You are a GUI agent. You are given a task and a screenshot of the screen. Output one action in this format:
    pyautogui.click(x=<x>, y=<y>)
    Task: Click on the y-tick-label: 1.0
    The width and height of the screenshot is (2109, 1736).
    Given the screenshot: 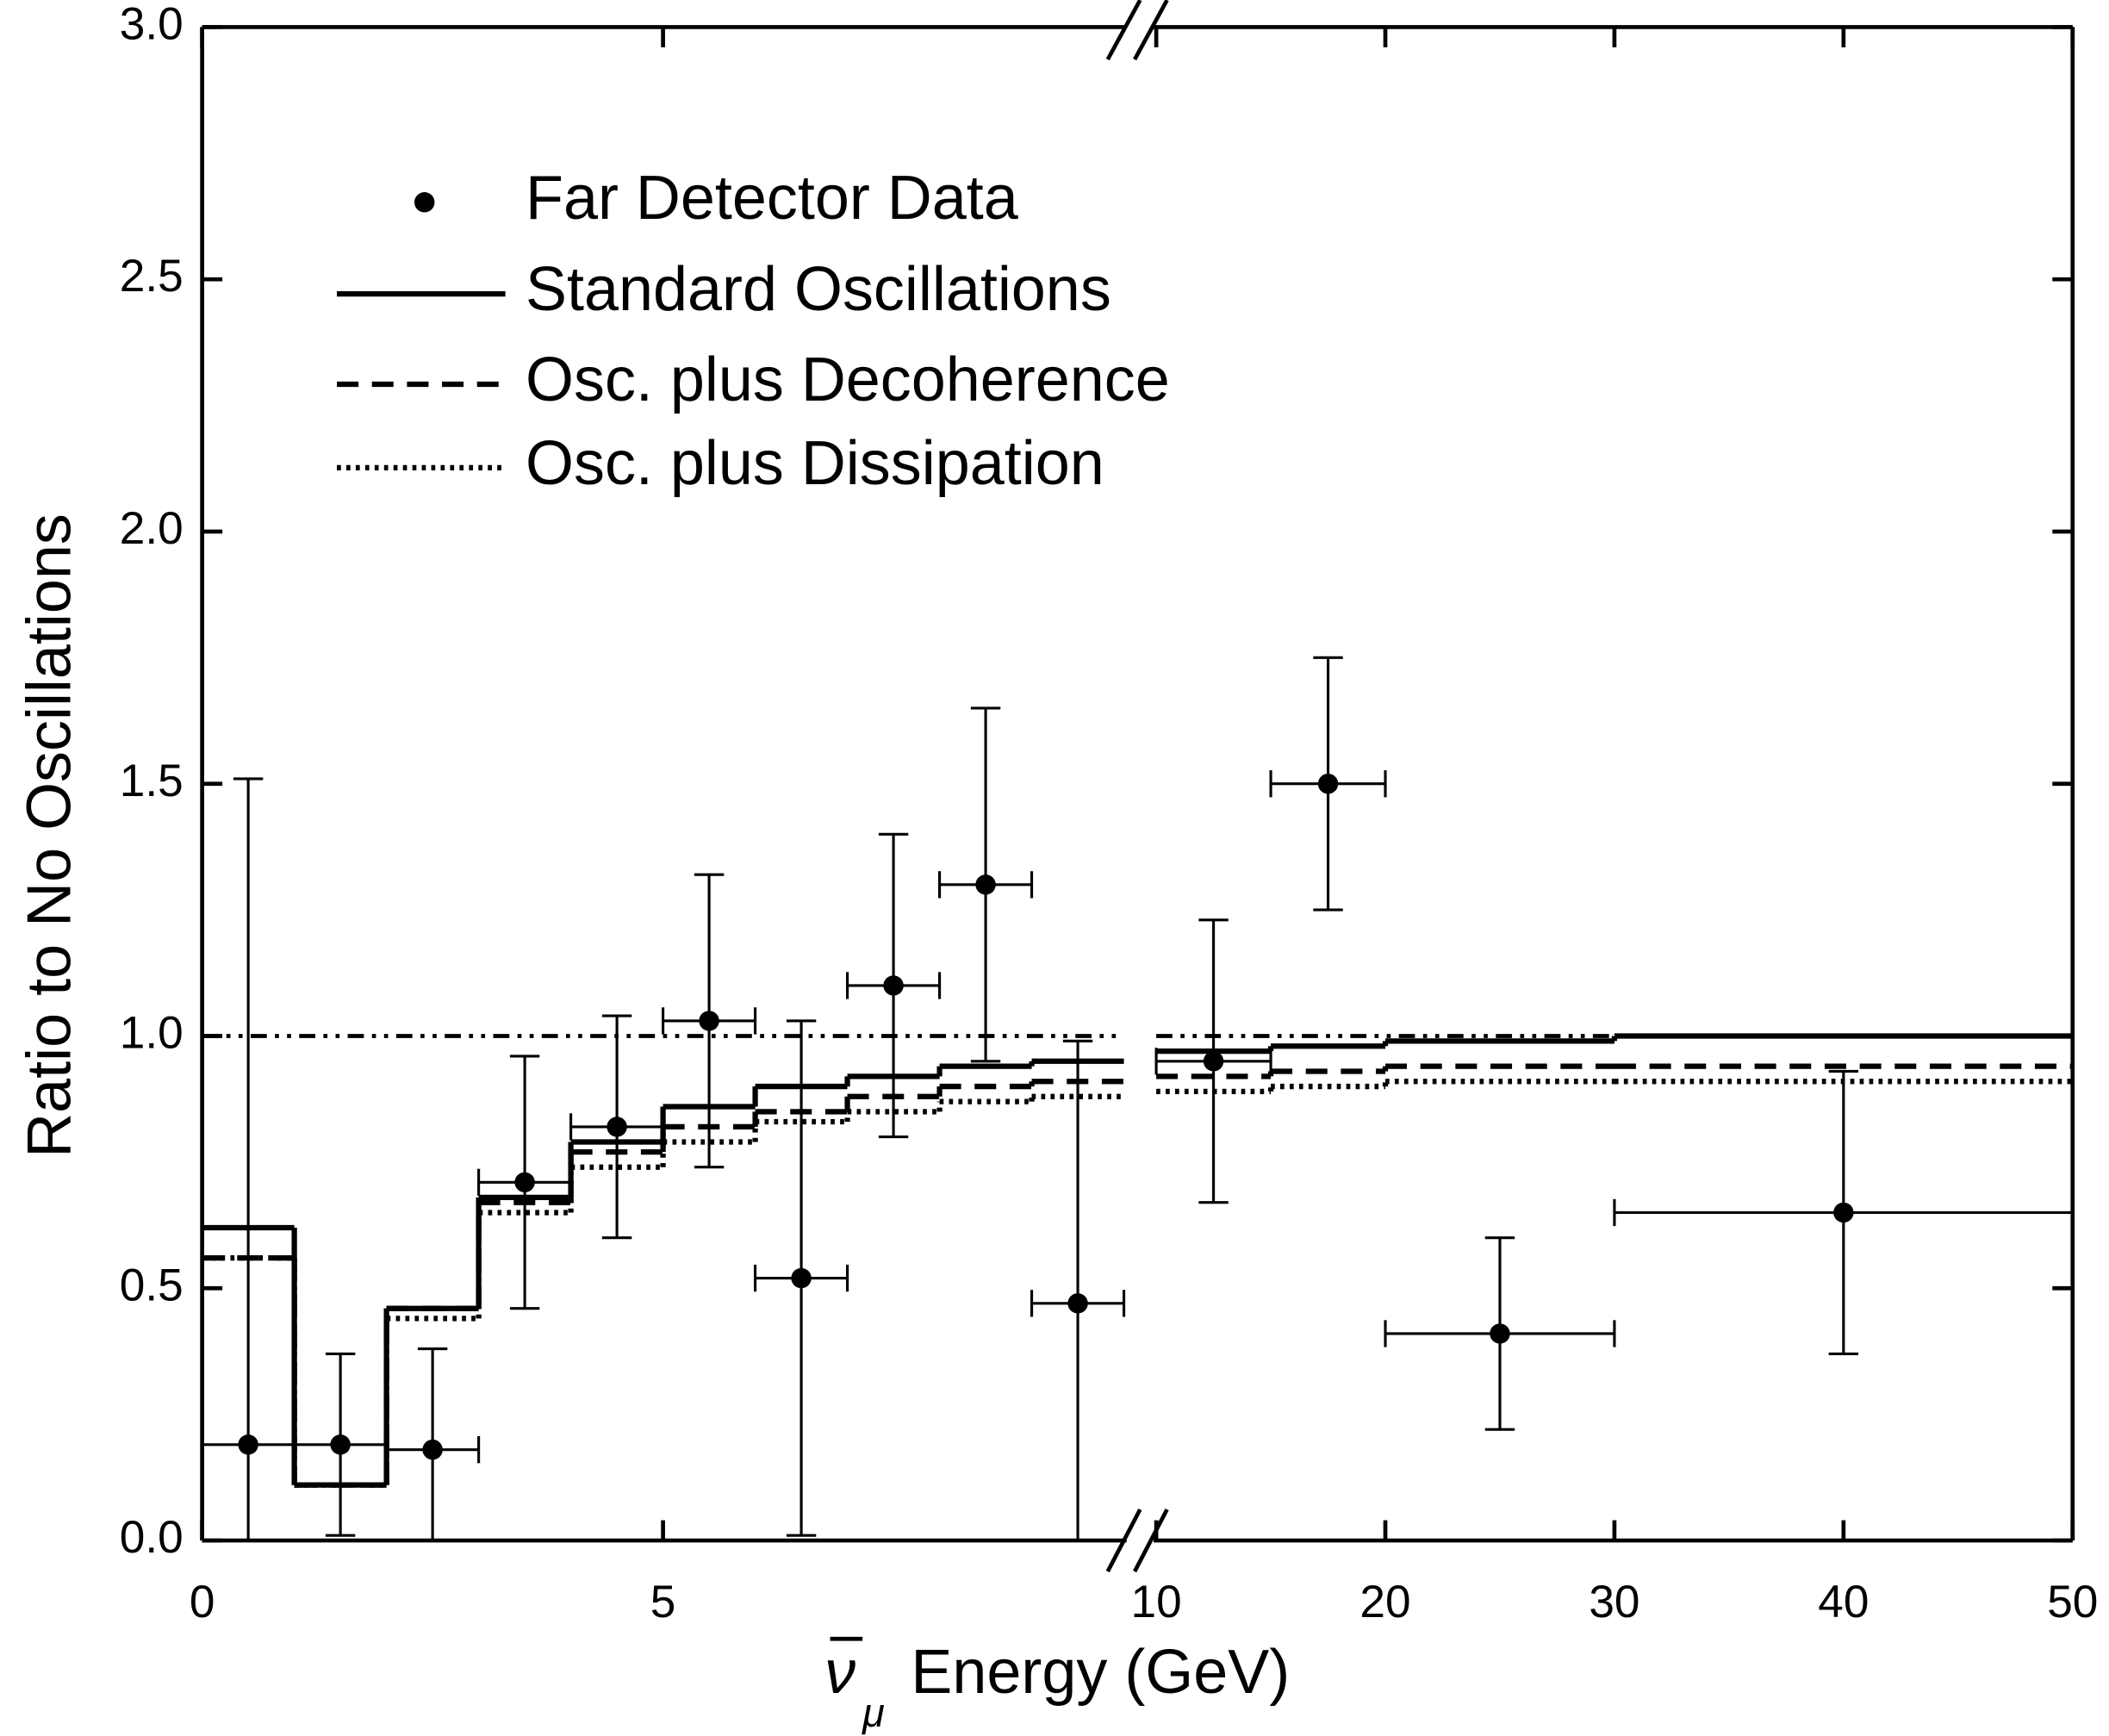 What is the action you would take?
    pyautogui.click(x=152, y=1034)
    